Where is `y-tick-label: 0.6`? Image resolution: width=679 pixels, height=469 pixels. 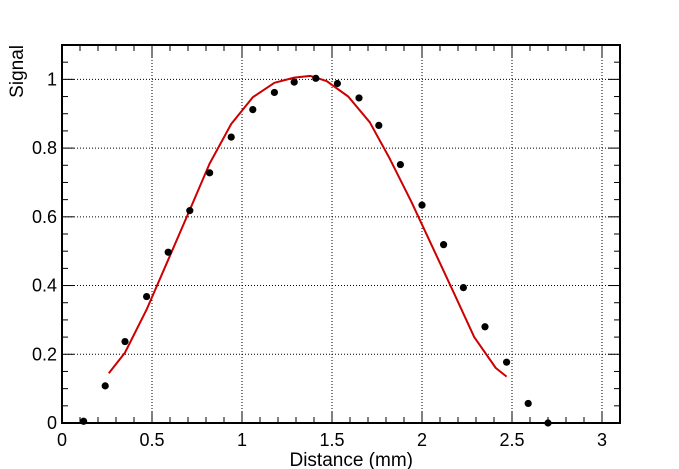
y-tick-label: 0.6 is located at coordinates (44, 217).